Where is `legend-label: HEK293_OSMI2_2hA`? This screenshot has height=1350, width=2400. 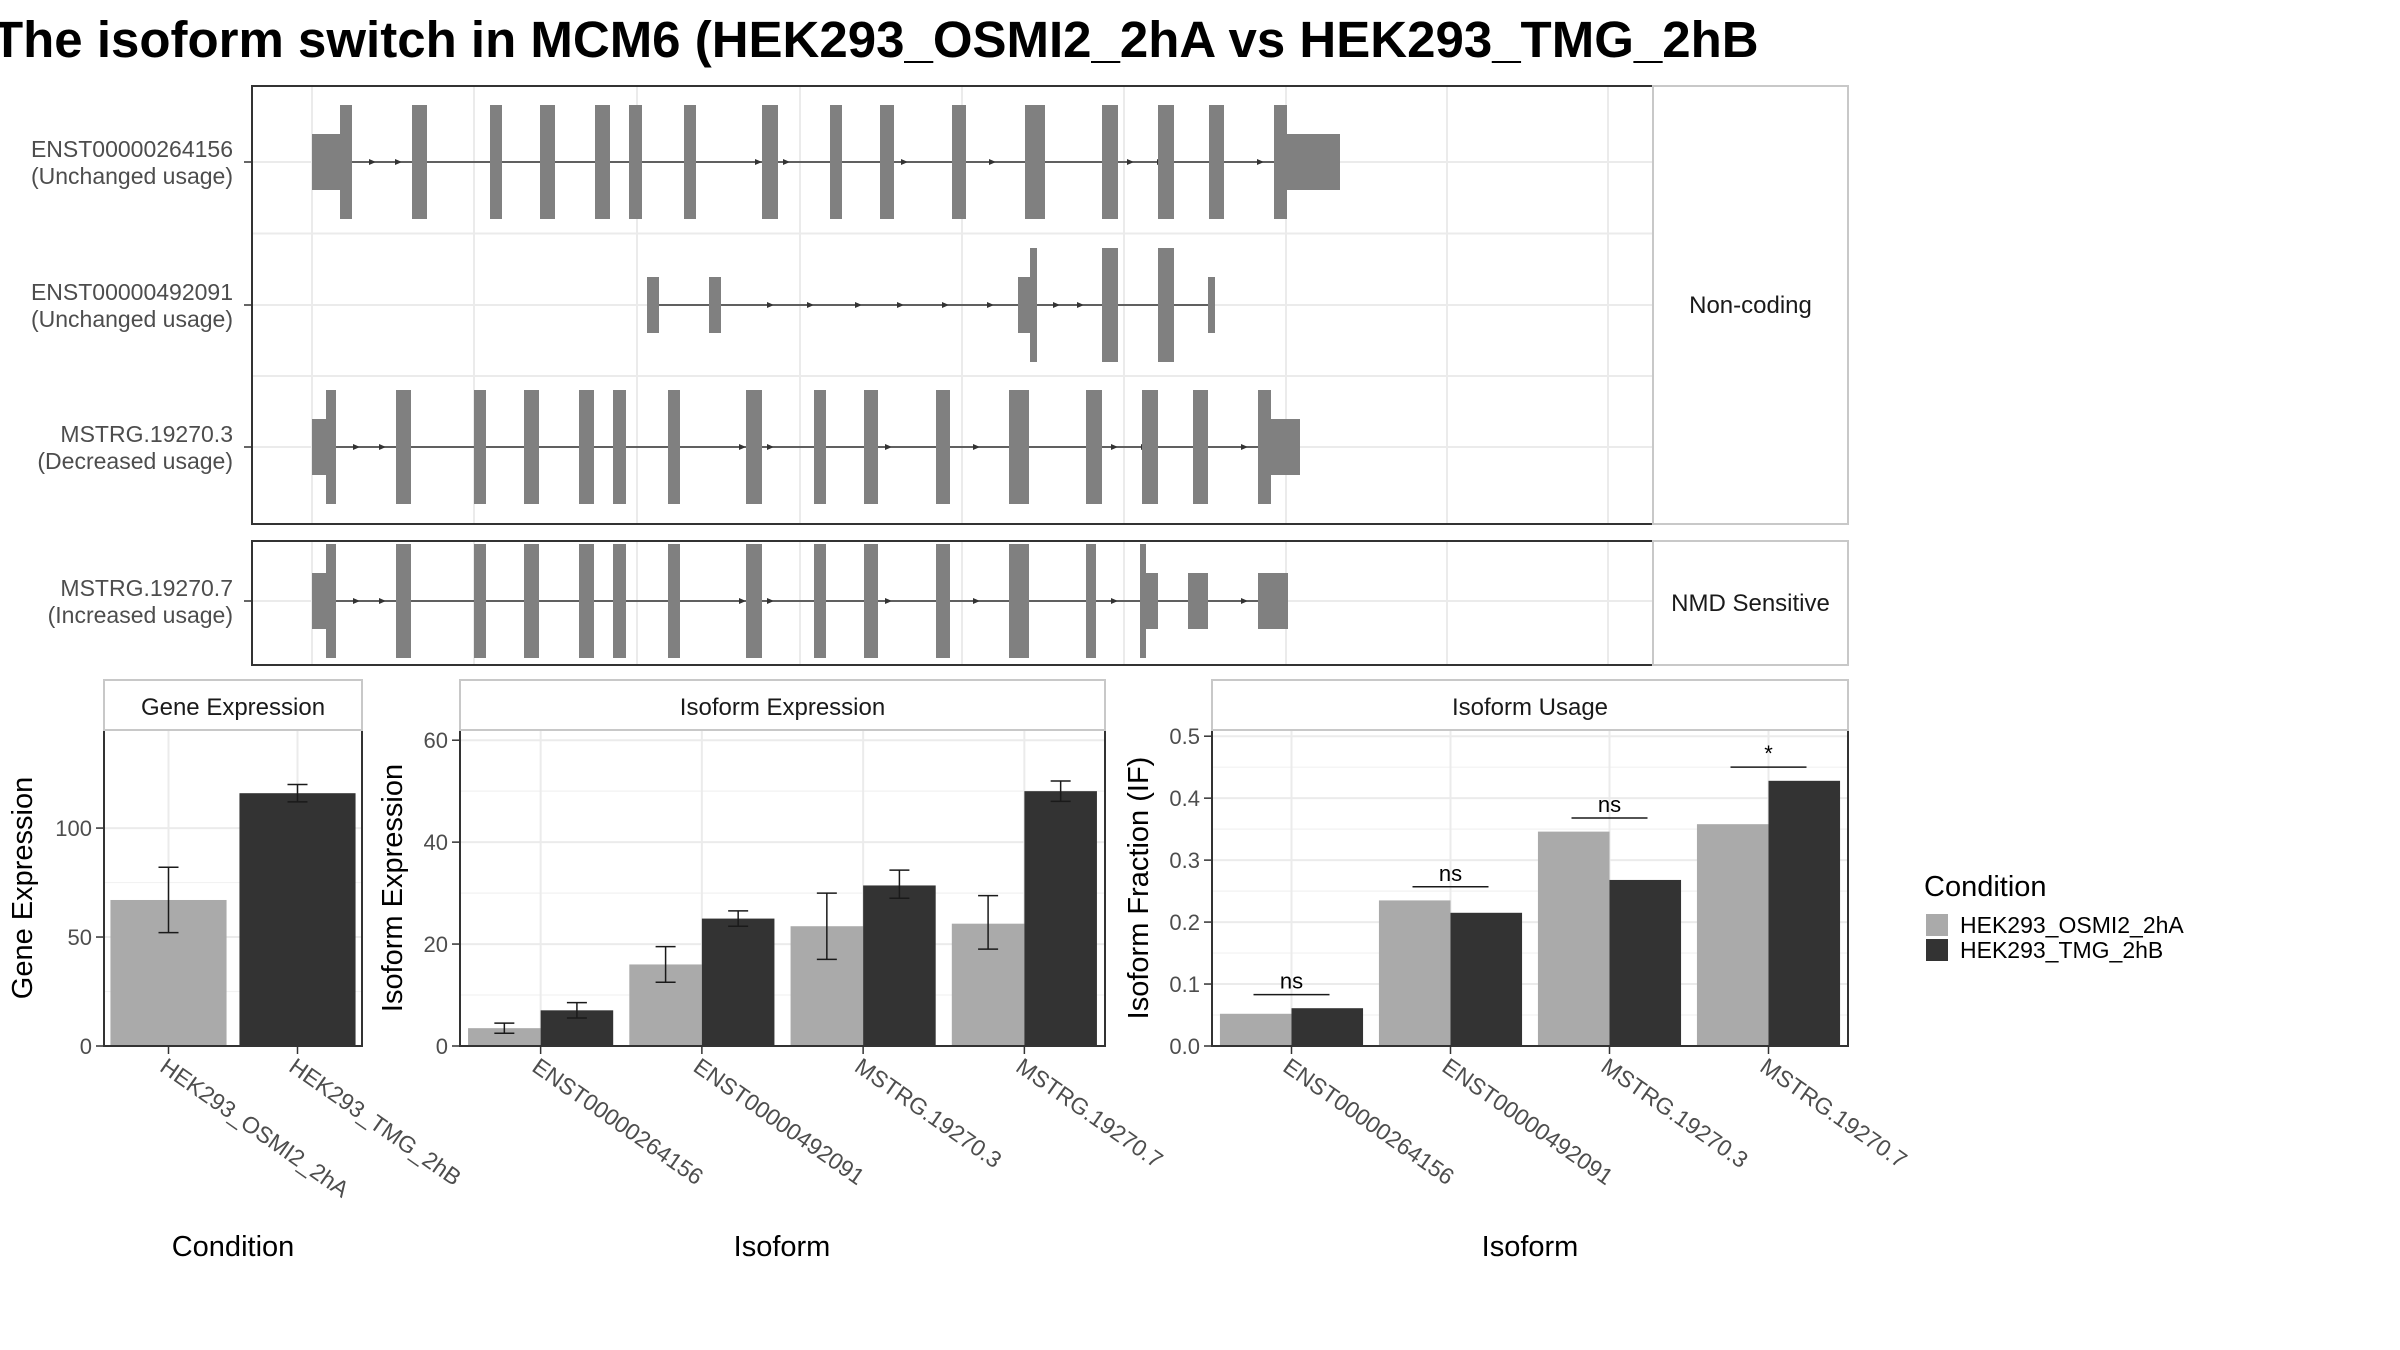 legend-label: HEK293_OSMI2_2hA is located at coordinates (2072, 925).